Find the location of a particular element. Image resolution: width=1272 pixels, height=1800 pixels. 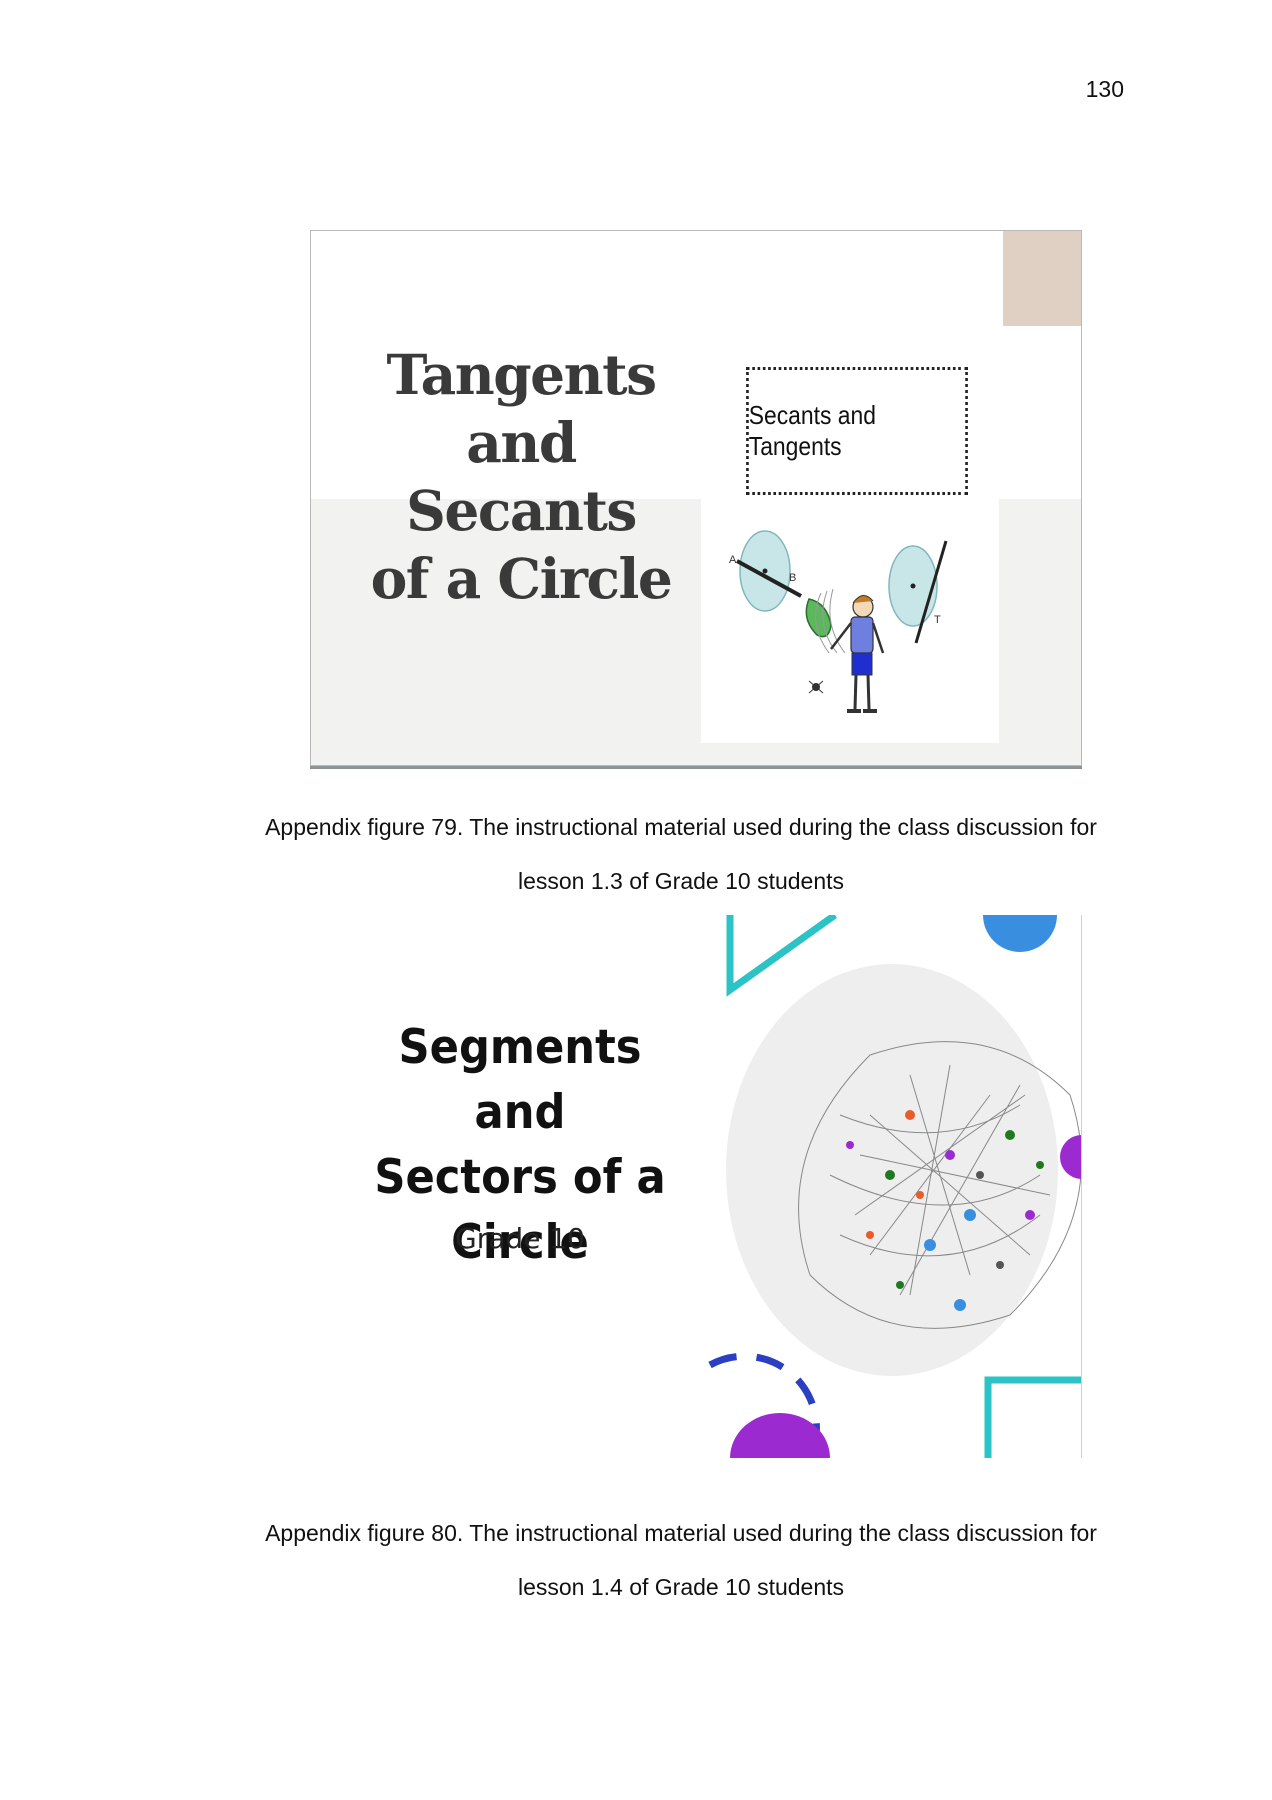

page-number: 130 is located at coordinates (1104, 89).